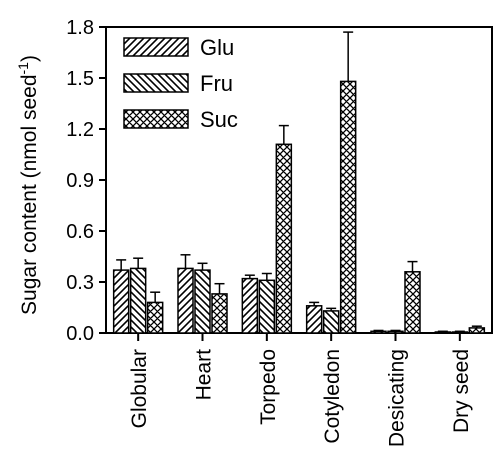 The width and height of the screenshot is (500, 475). Describe the element at coordinates (217, 47) in the screenshot. I see `legend-label-glu: Glu` at that location.